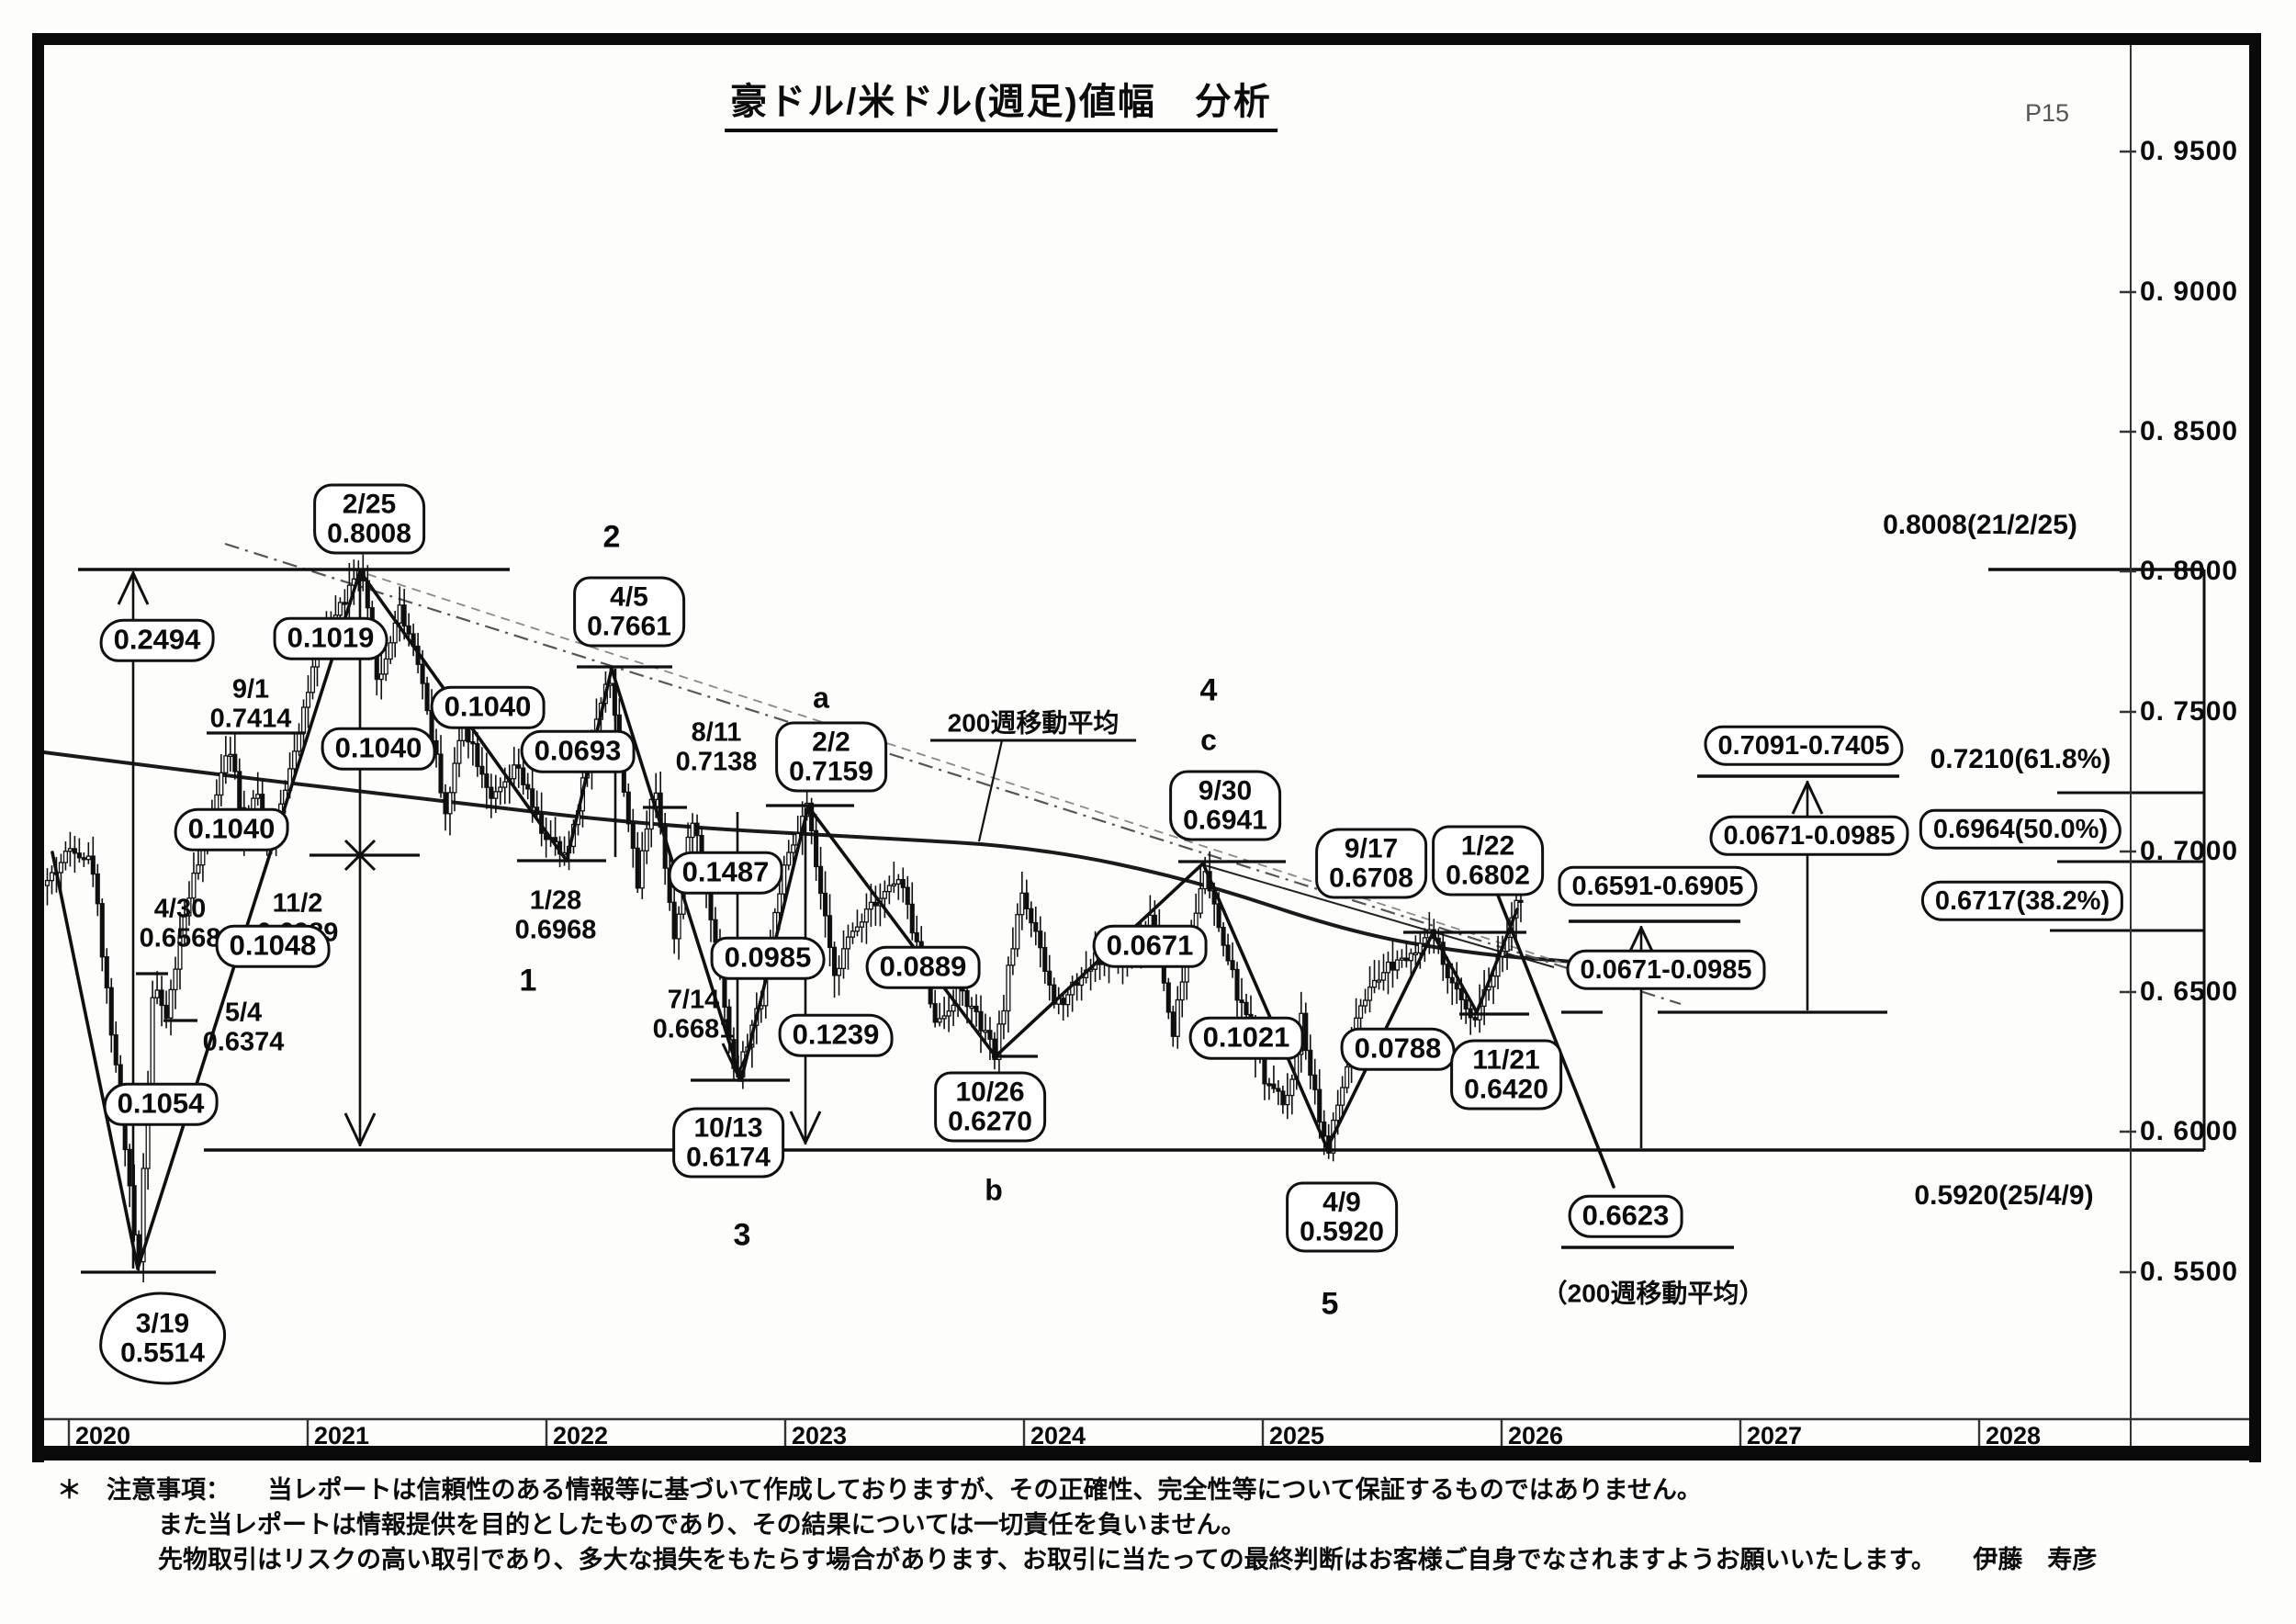 The image size is (2296, 1624). I want to click on price-bubble: 10/13 0.6174, so click(728, 1143).